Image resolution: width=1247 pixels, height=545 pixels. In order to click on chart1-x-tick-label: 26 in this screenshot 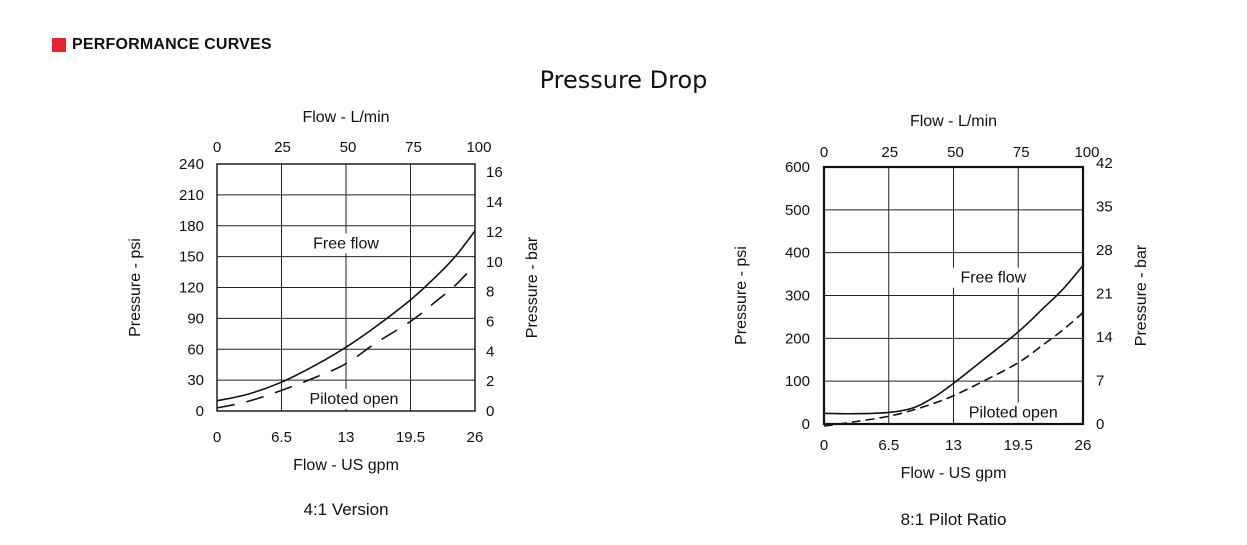, I will do `click(475, 437)`.